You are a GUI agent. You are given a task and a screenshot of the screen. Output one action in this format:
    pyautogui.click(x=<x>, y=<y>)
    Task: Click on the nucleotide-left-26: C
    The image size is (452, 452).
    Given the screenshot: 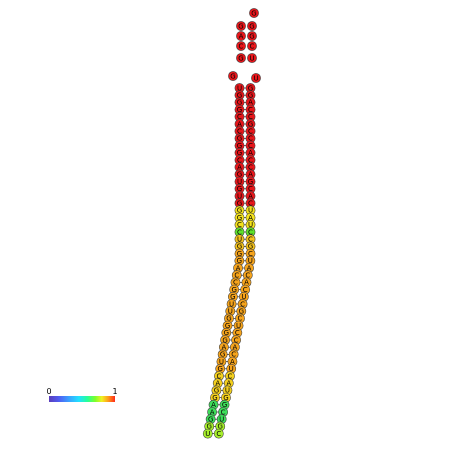 What is the action you would take?
    pyautogui.click(x=236, y=275)
    